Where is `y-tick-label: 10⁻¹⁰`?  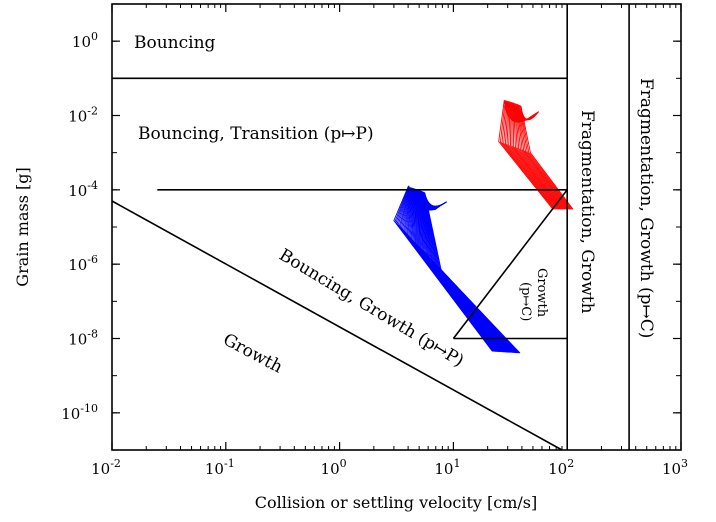 y-tick-label: 10⁻¹⁰ is located at coordinates (79, 412).